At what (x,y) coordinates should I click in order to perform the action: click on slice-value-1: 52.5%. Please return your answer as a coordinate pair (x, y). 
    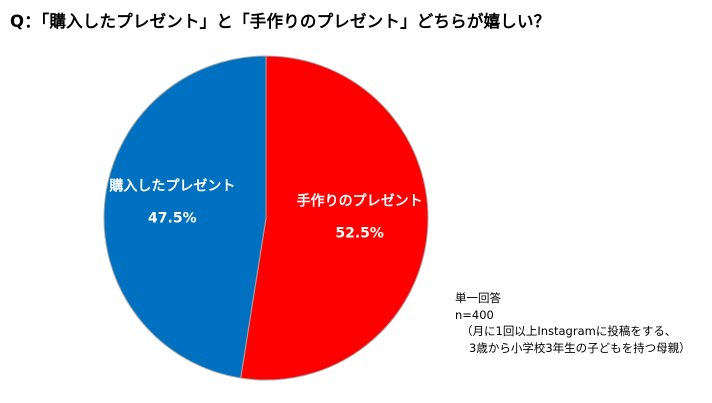
    Looking at the image, I should click on (359, 233).